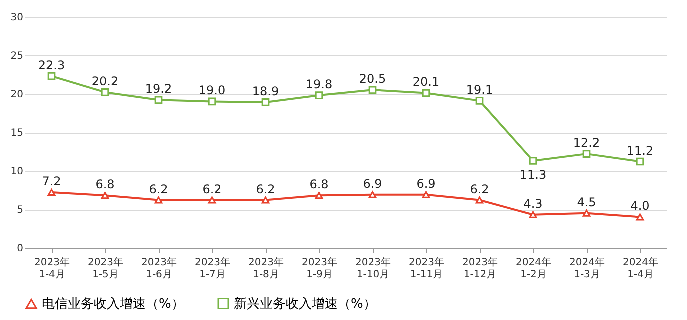 The height and width of the screenshot is (320, 687). What do you see at coordinates (52, 181) in the screenshot?
I see `data-label: 7.2` at bounding box center [52, 181].